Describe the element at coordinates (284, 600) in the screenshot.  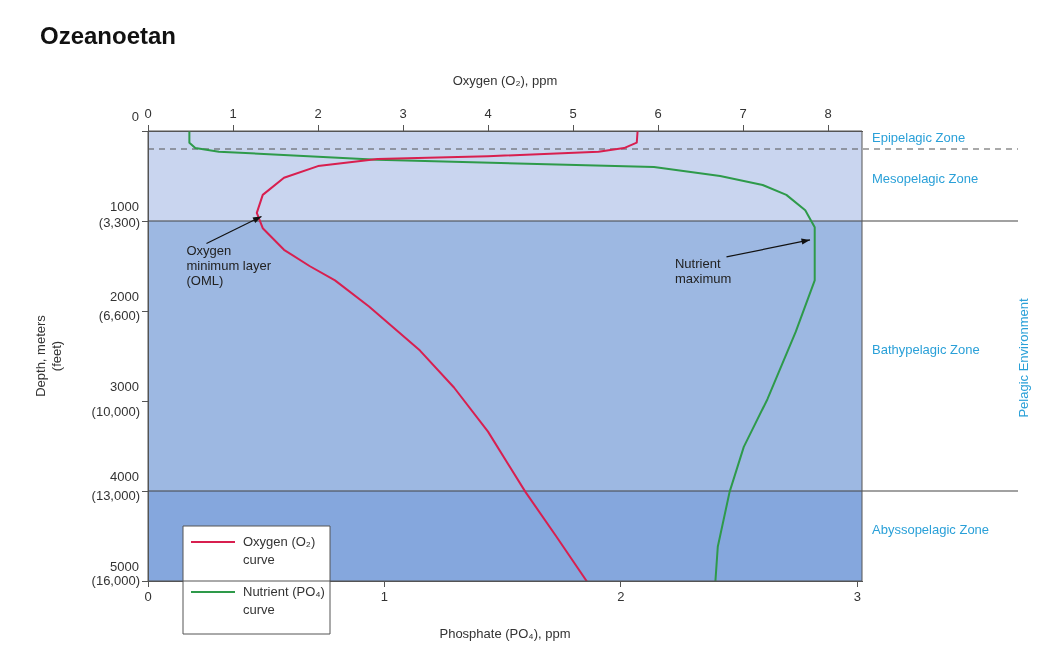
I see `legend-label: Nutrient (PO₄) curve` at that location.